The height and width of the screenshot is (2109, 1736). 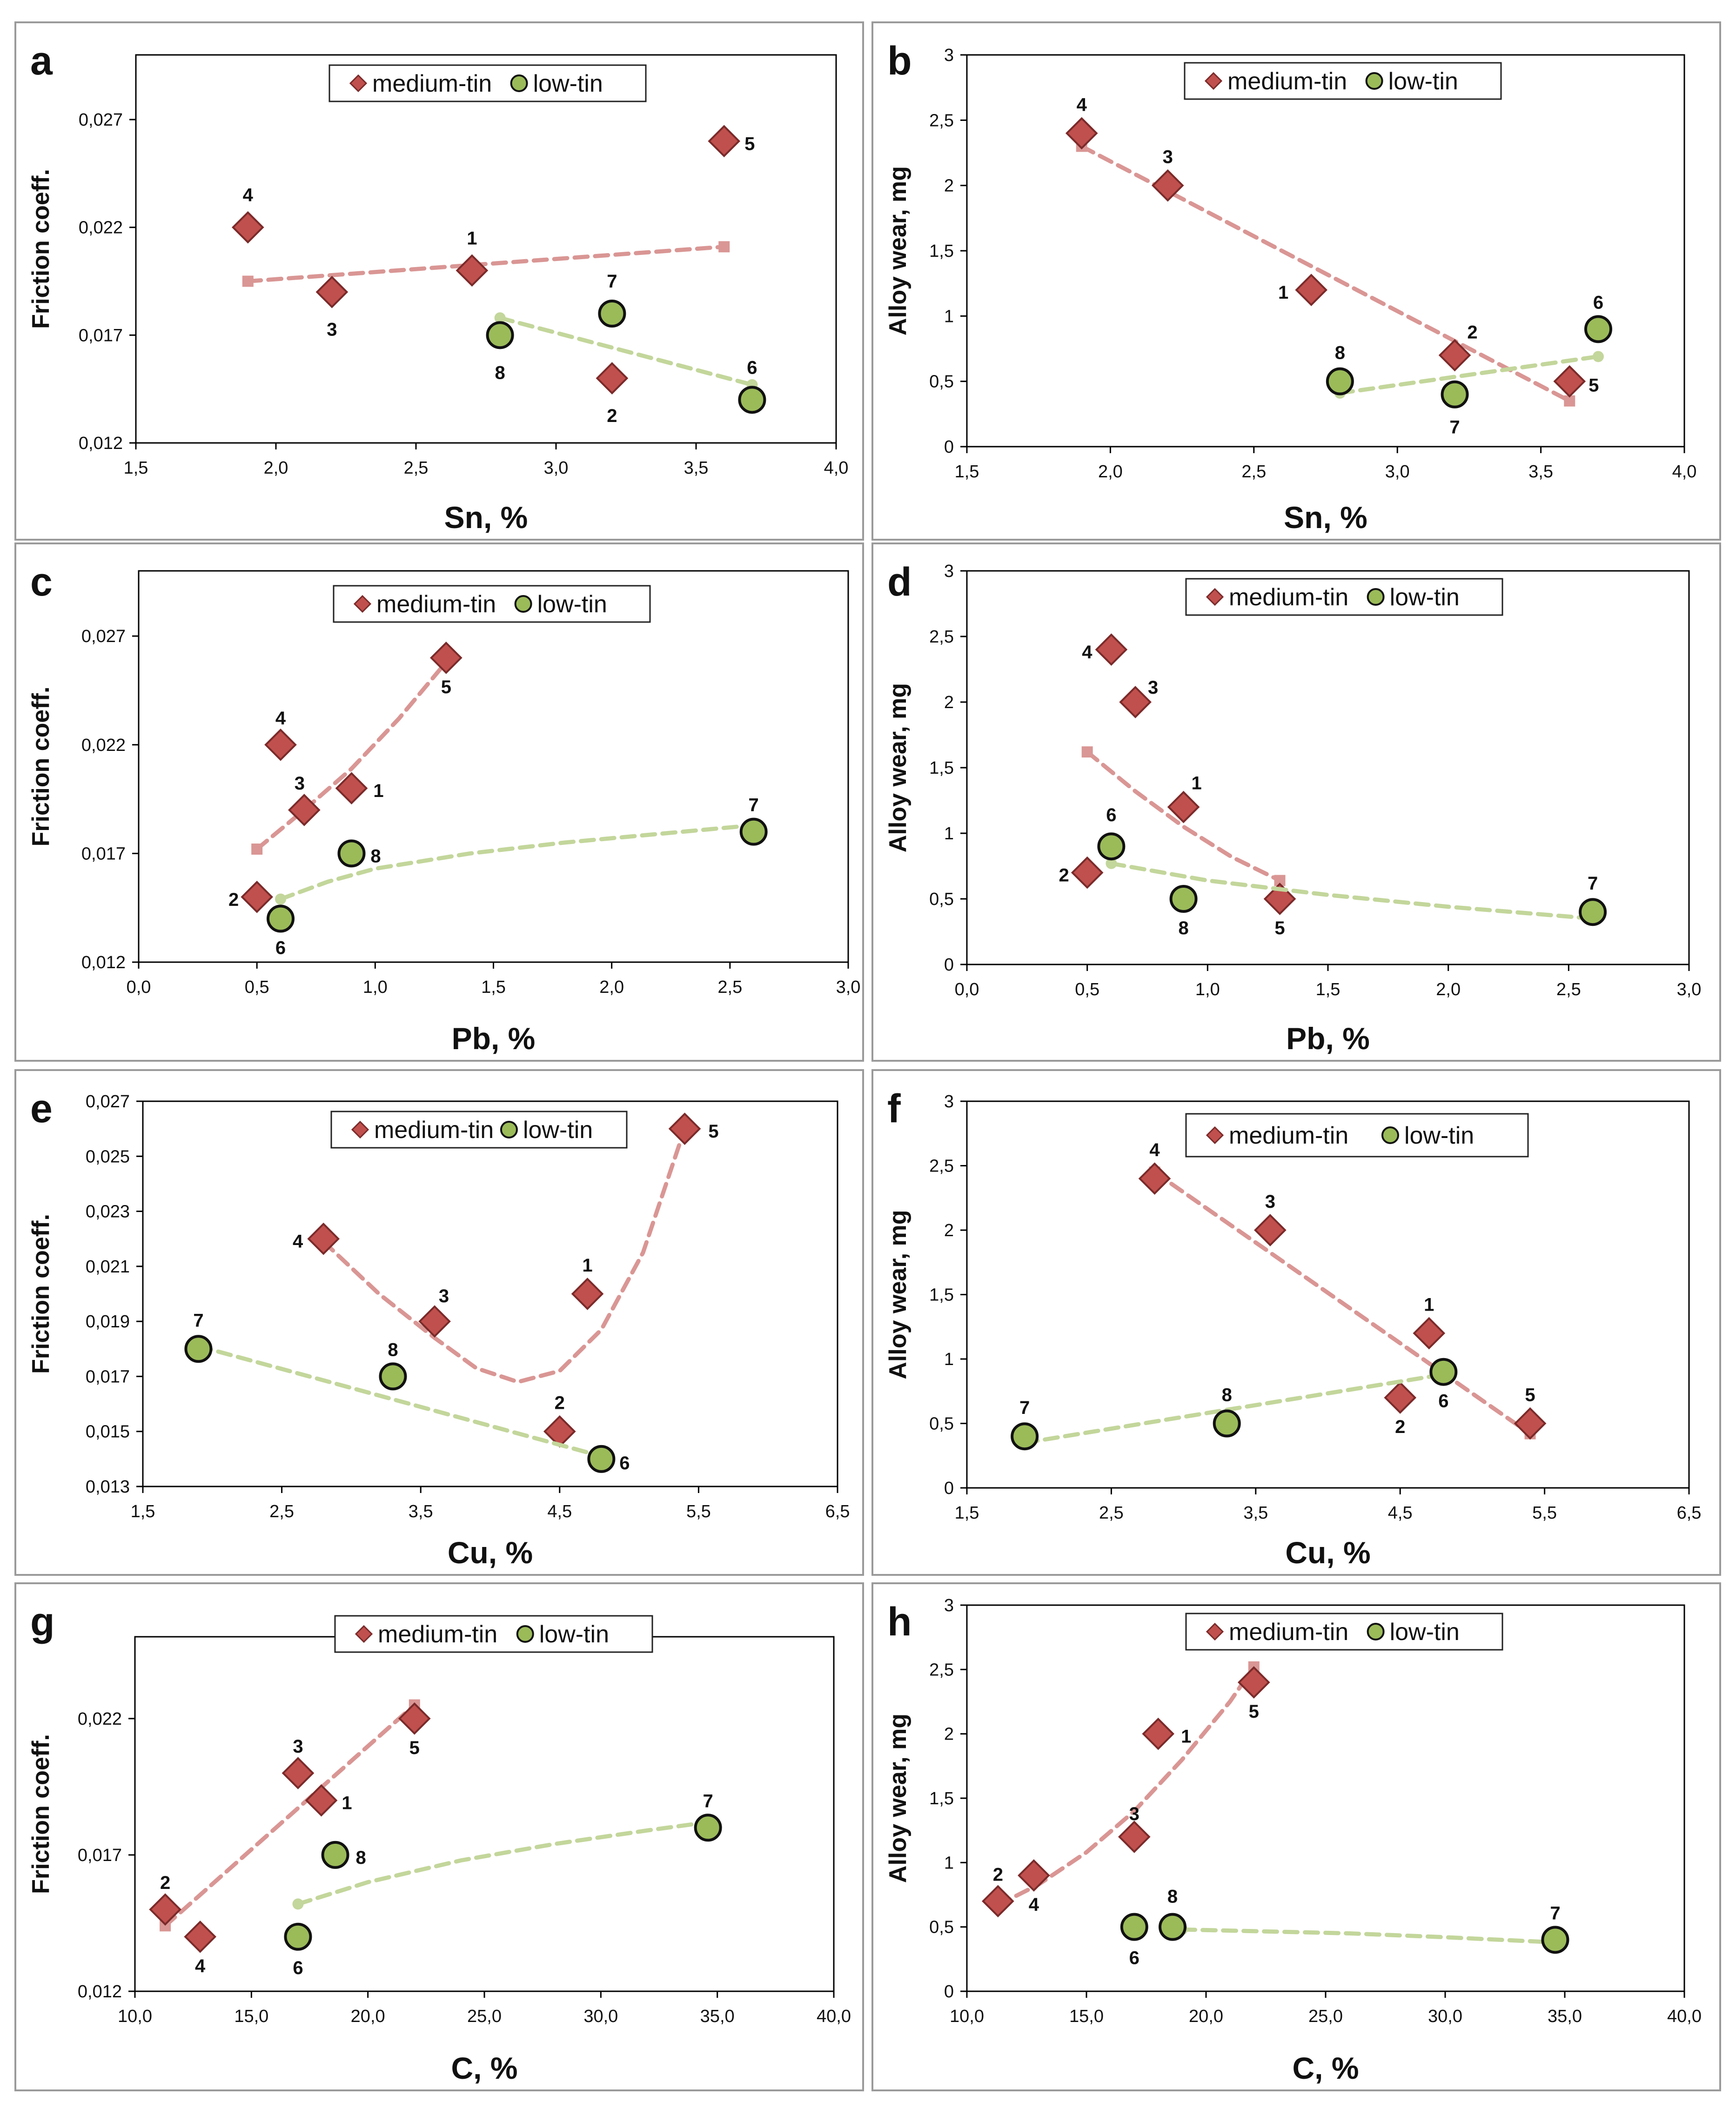 What do you see at coordinates (1208, 989) in the screenshot?
I see `x-tick-label: 1,0` at bounding box center [1208, 989].